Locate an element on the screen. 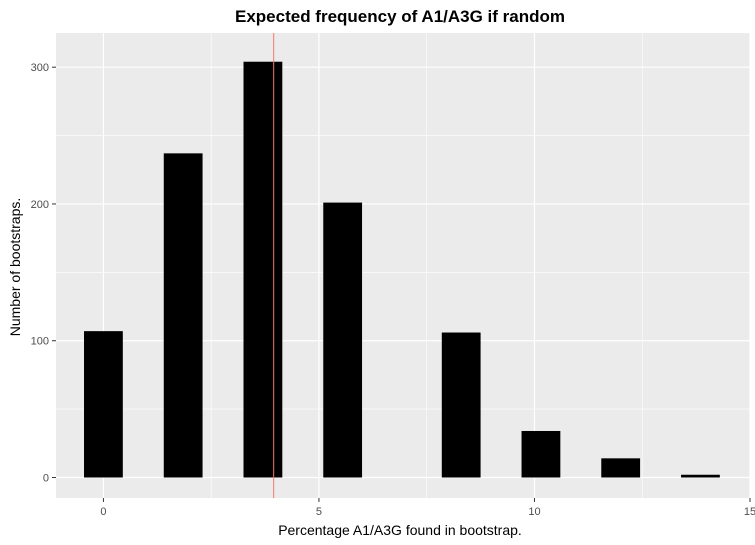  y-tick-label: 100 is located at coordinates (40, 342).